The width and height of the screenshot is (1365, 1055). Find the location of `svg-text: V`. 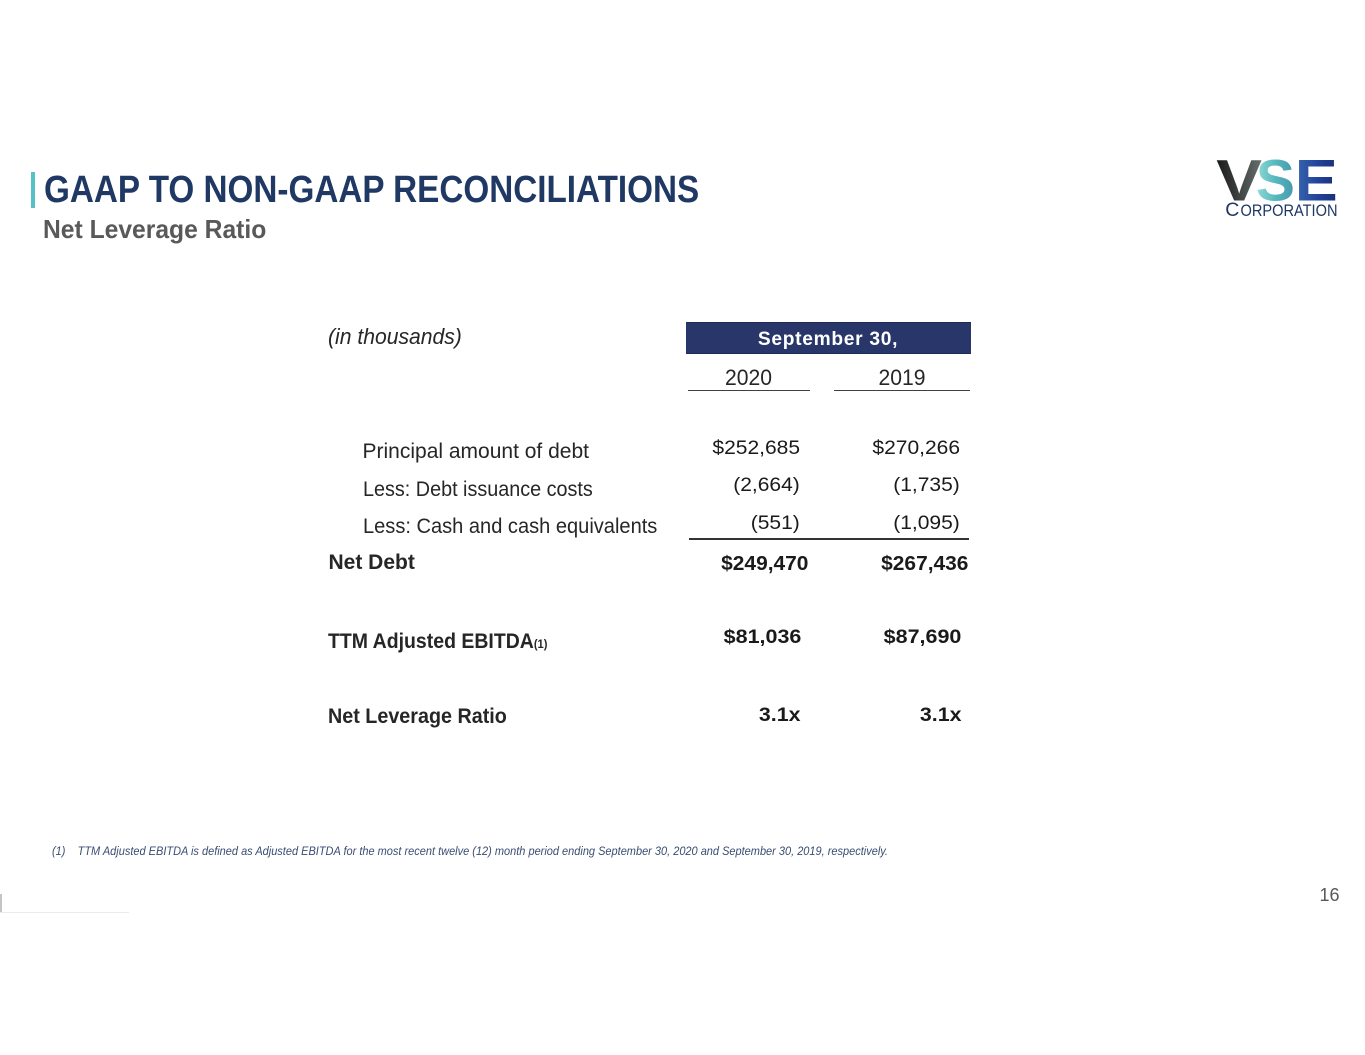

svg-text: V is located at coordinates (1239, 184).